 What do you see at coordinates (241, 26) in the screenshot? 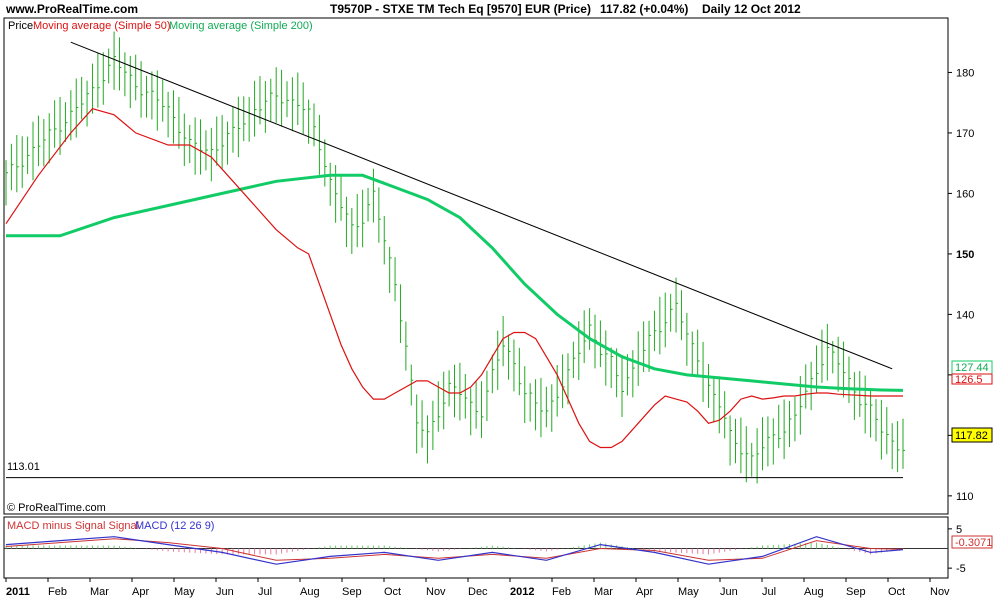
I see `legend-ma200: Moving average (Simple 200)` at bounding box center [241, 26].